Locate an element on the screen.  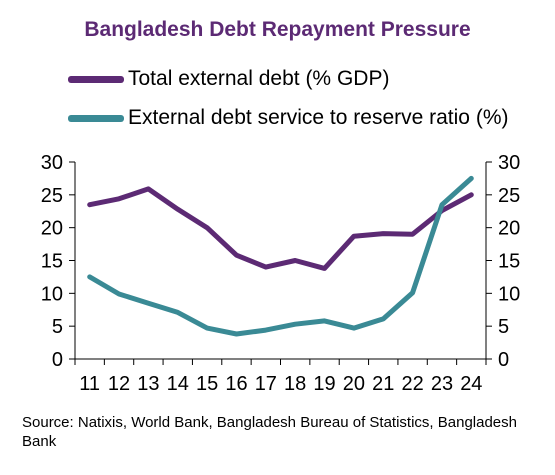
chart-title: Bangladesh Debt Repayment Pressure is located at coordinates (277, 29).